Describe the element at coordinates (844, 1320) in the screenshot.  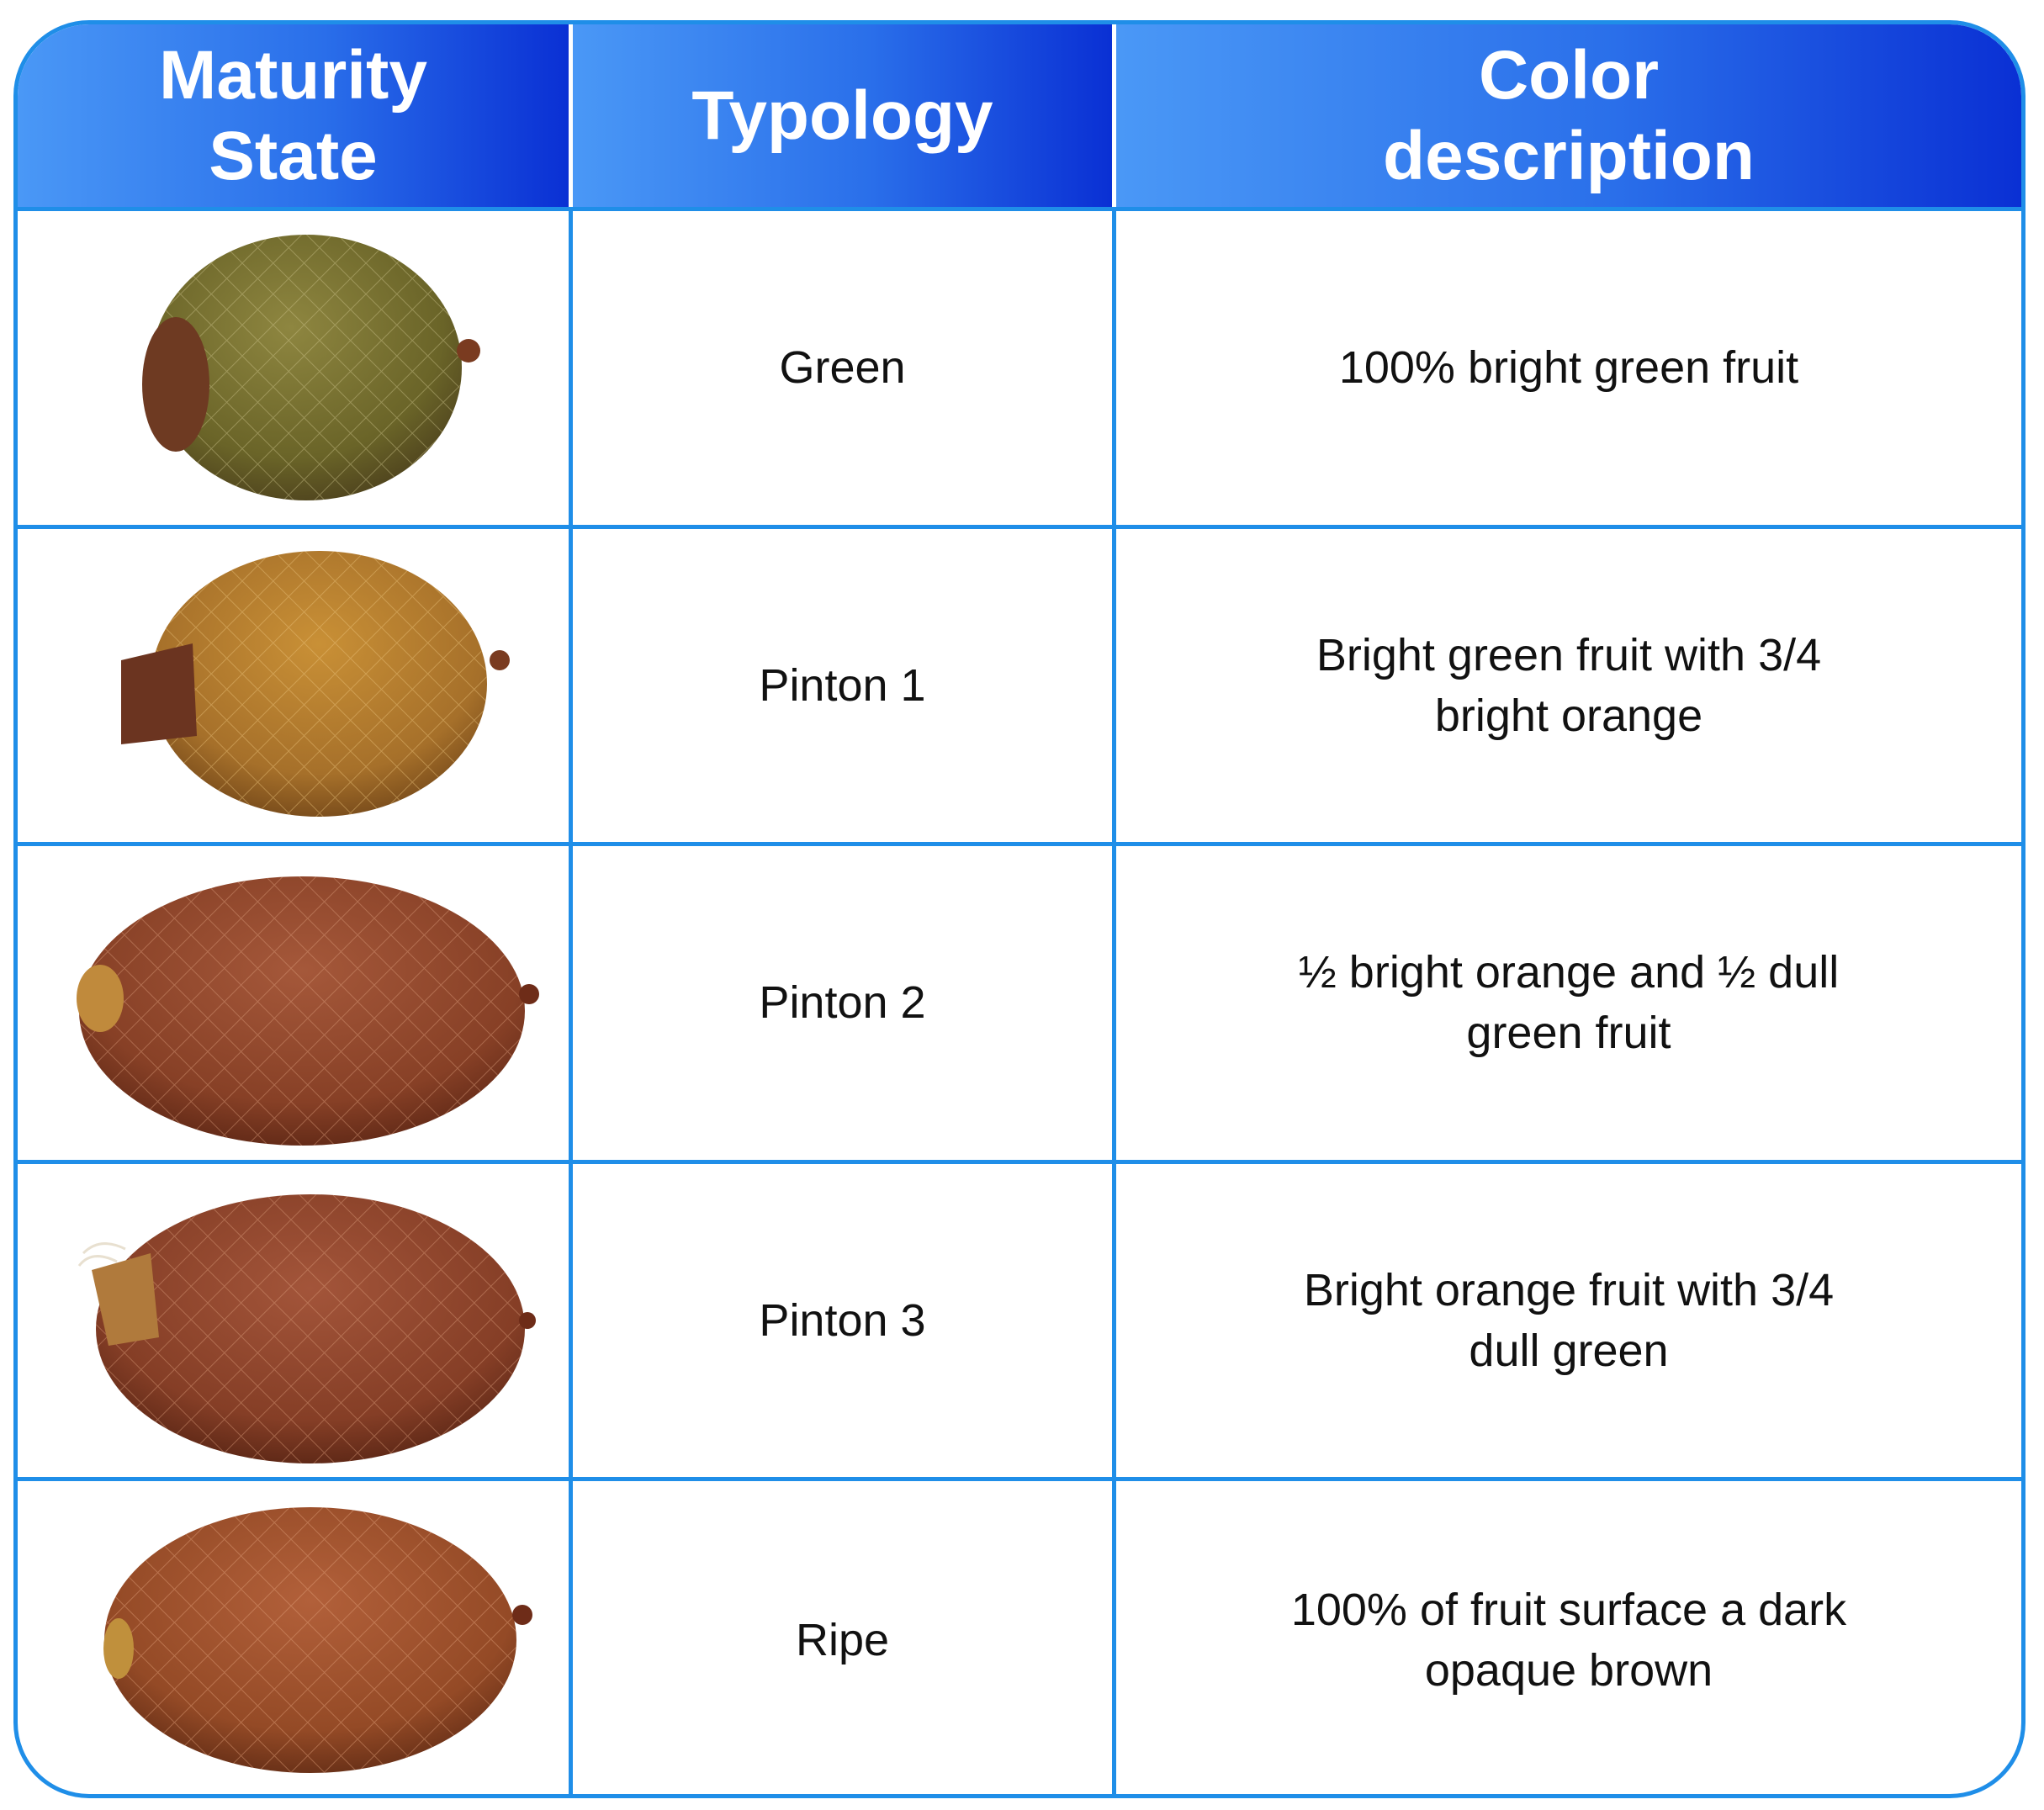
I see `typology-cell: Pinton 3` at that location.